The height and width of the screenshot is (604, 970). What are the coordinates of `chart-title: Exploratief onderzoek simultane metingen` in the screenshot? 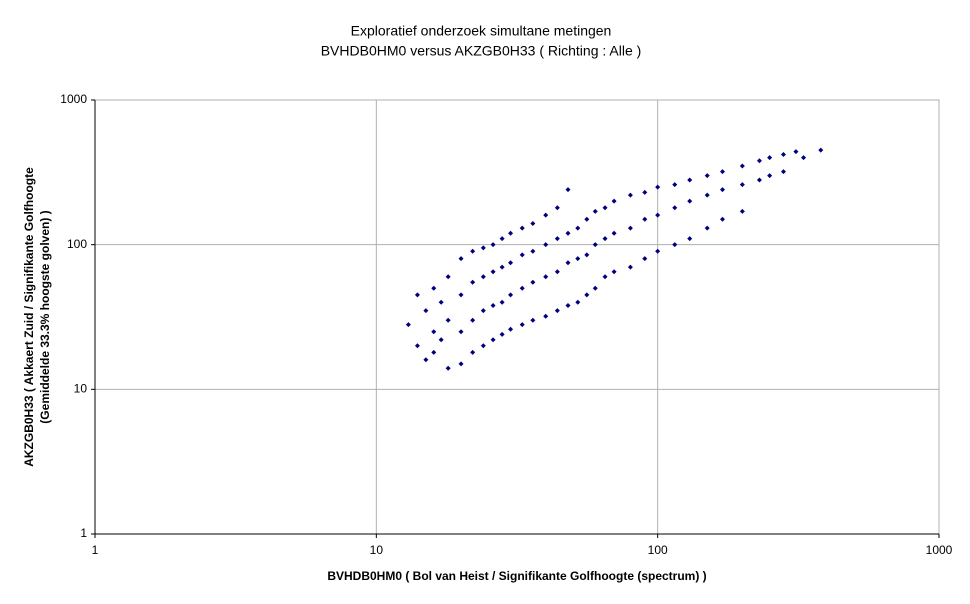 It's located at (481, 31).